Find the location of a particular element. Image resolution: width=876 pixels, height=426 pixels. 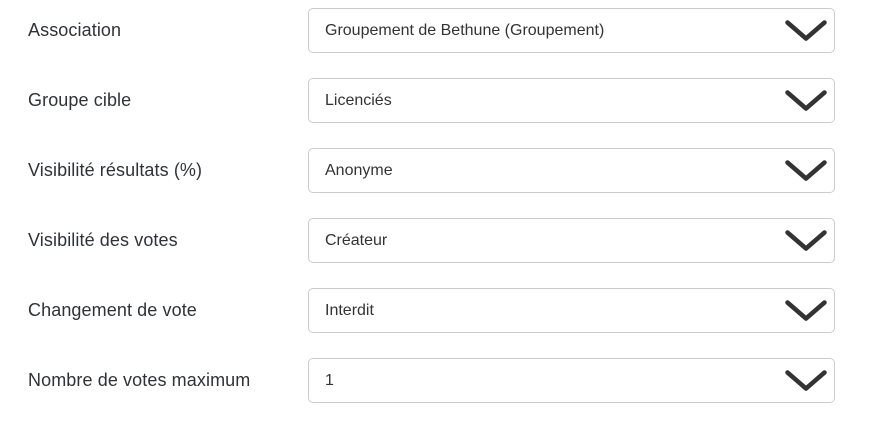

association-select: Groupement de Bethune (Groupement) is located at coordinates (571, 30).